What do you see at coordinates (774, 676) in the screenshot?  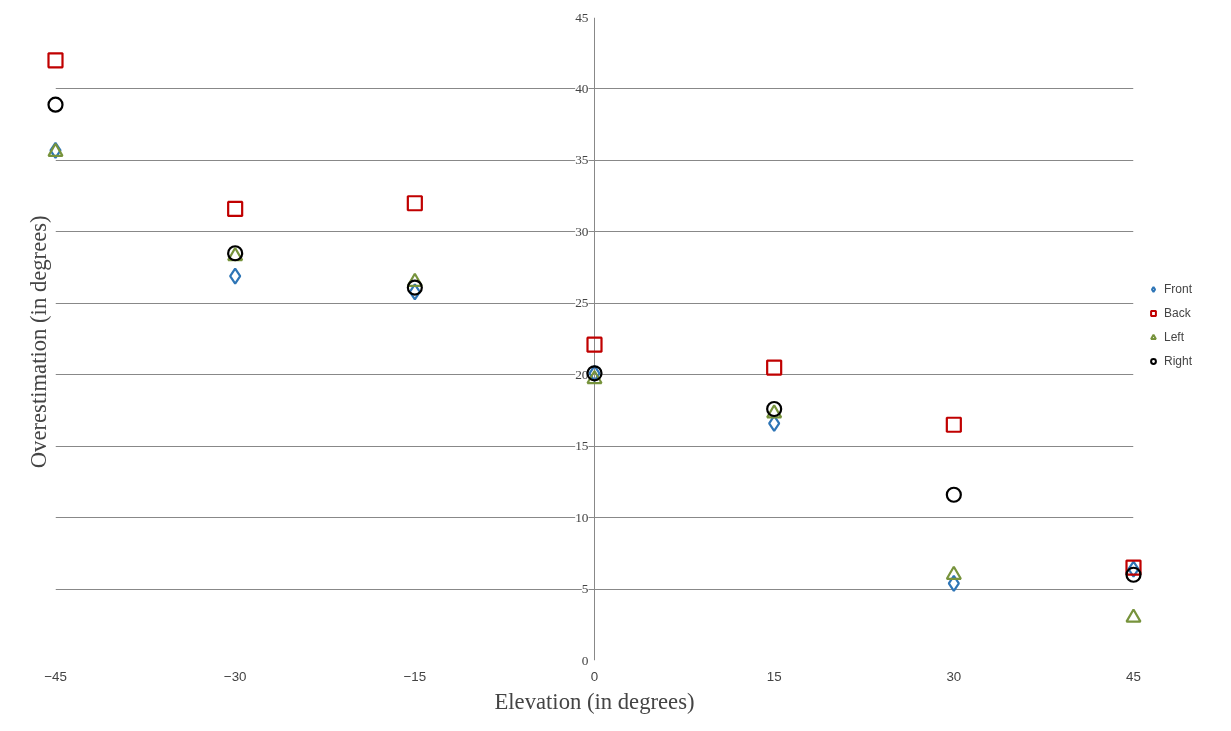 I see `x-tick-label: 15` at bounding box center [774, 676].